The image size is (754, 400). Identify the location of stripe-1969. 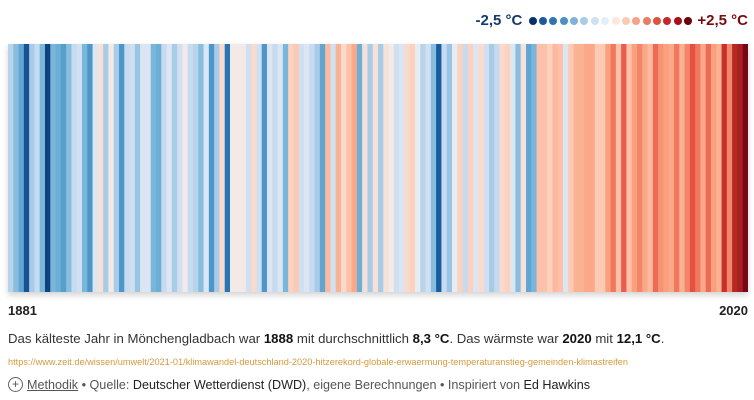
(476, 168).